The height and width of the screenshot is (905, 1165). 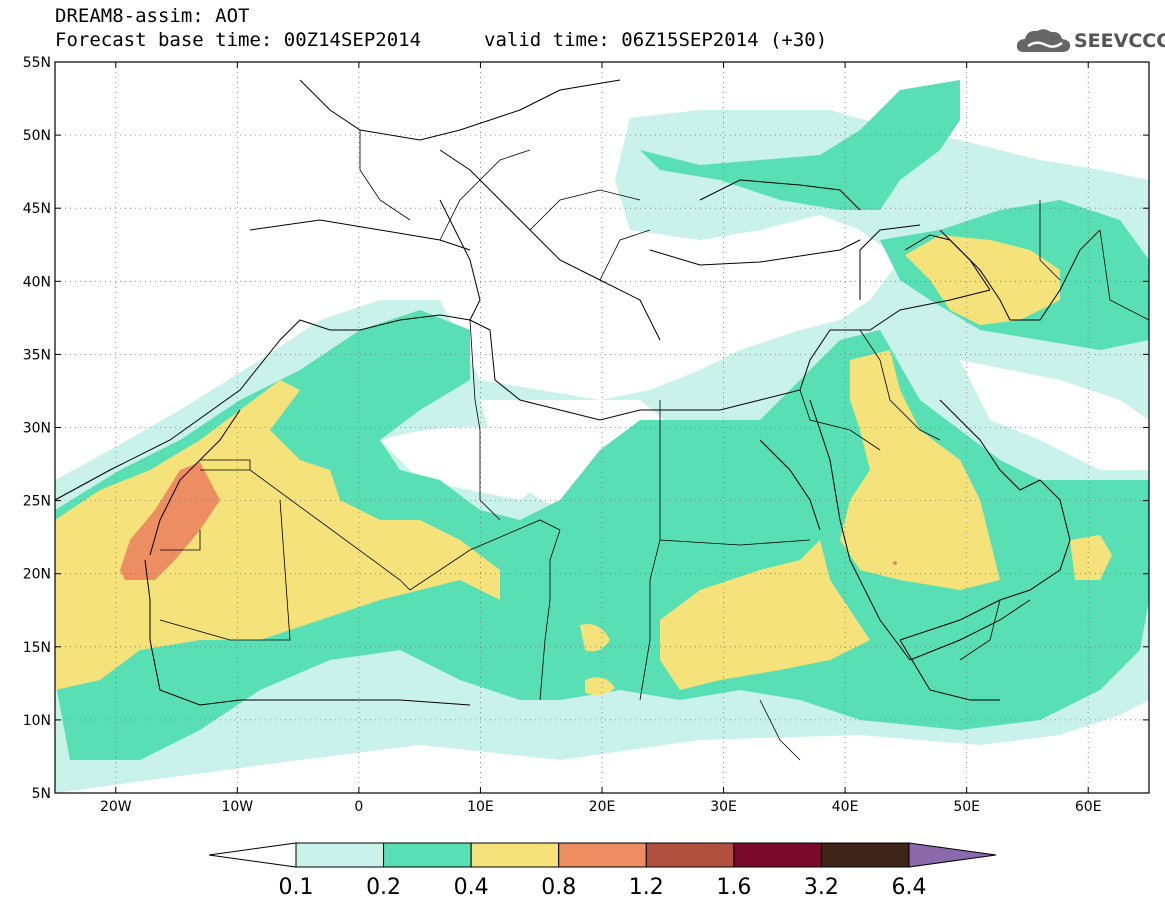 I want to click on lat-tick-label: 20N, so click(x=37, y=575).